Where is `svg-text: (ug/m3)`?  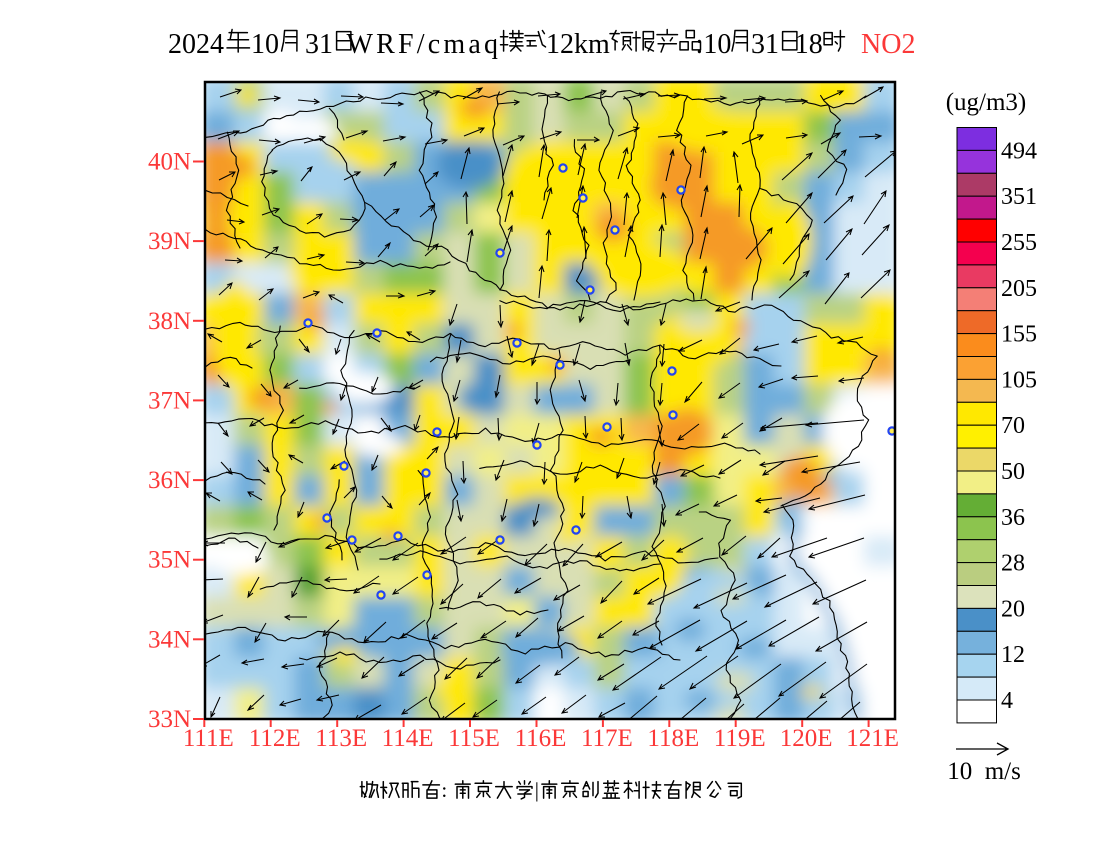
svg-text: (ug/m3) is located at coordinates (986, 102).